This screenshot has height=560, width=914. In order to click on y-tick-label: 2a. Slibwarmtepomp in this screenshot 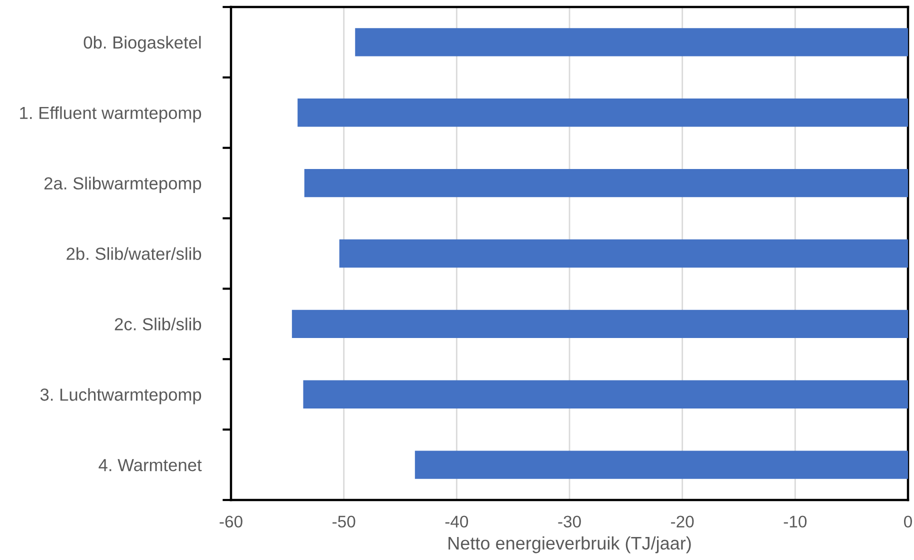, I will do `click(123, 184)`.